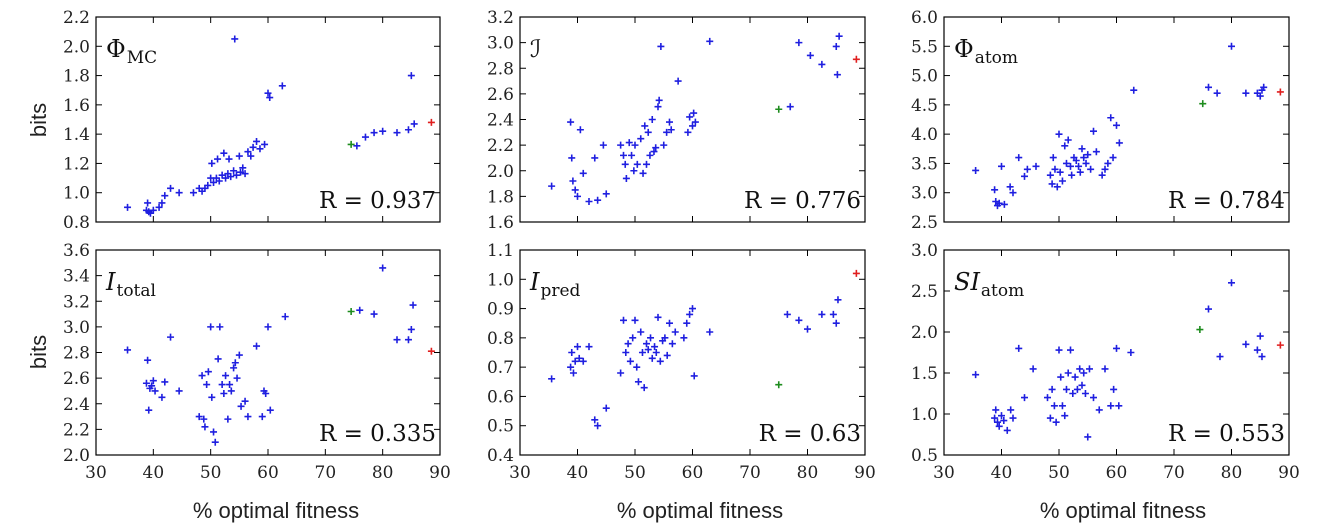  I want to click on y-tick-label: 2.0, so click(924, 333).